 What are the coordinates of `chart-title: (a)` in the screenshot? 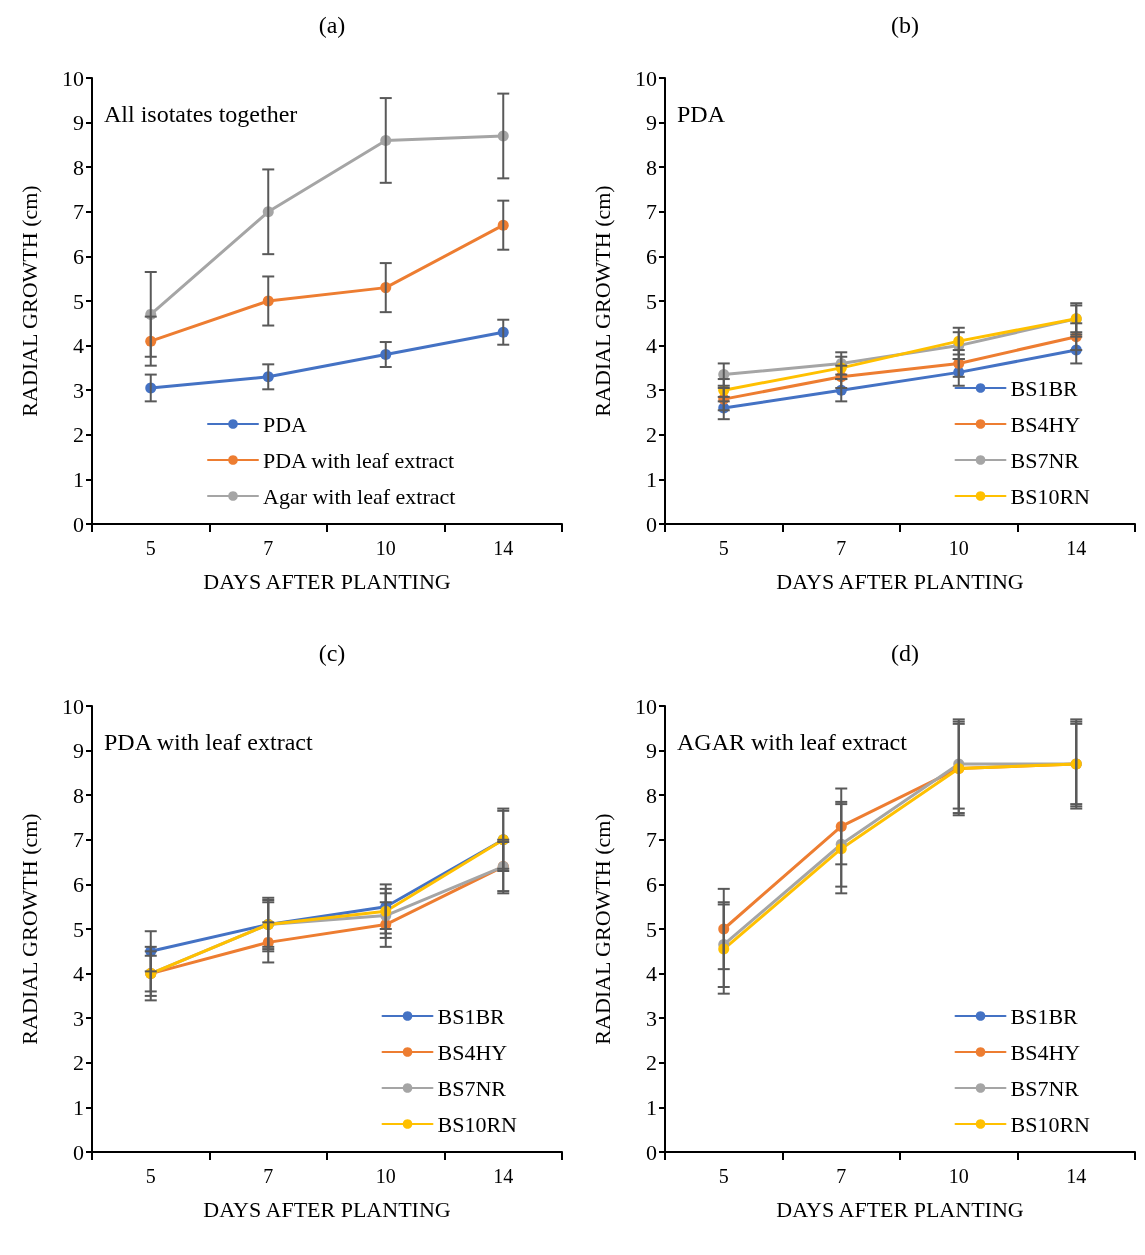 It's located at (332, 25).